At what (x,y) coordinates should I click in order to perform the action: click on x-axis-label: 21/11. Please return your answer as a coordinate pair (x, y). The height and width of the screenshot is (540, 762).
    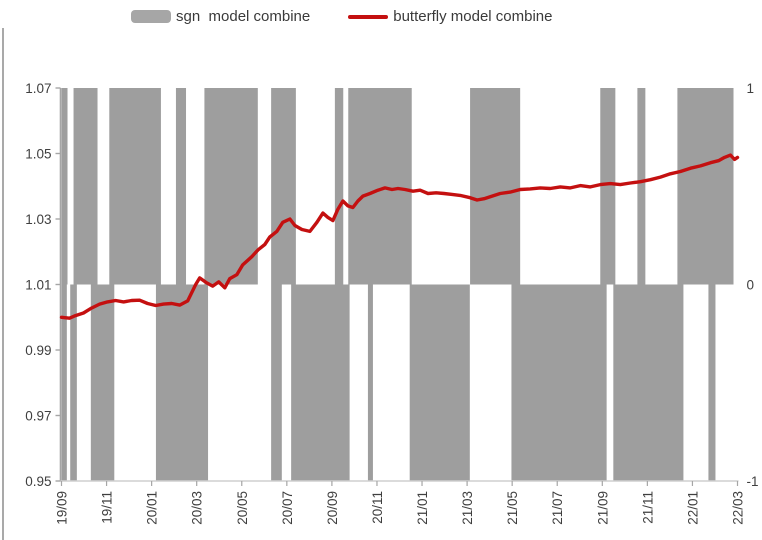
    Looking at the image, I should click on (647, 507).